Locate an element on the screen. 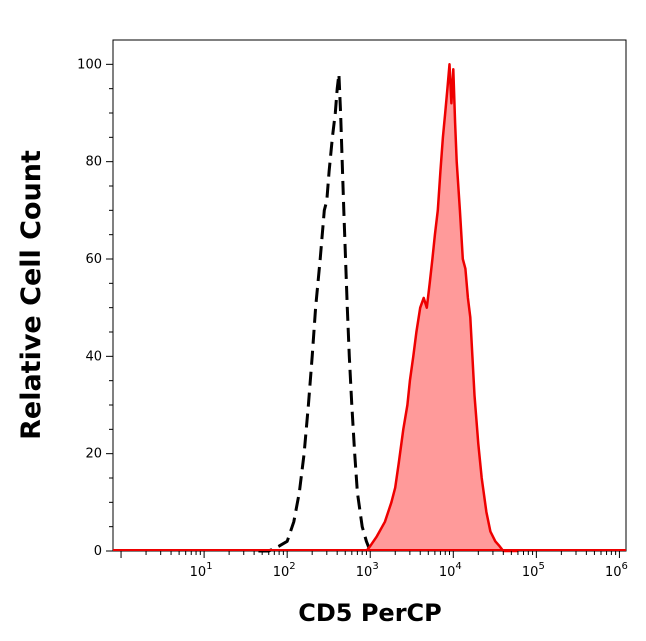  x-tick-label: 10² is located at coordinates (284, 570).